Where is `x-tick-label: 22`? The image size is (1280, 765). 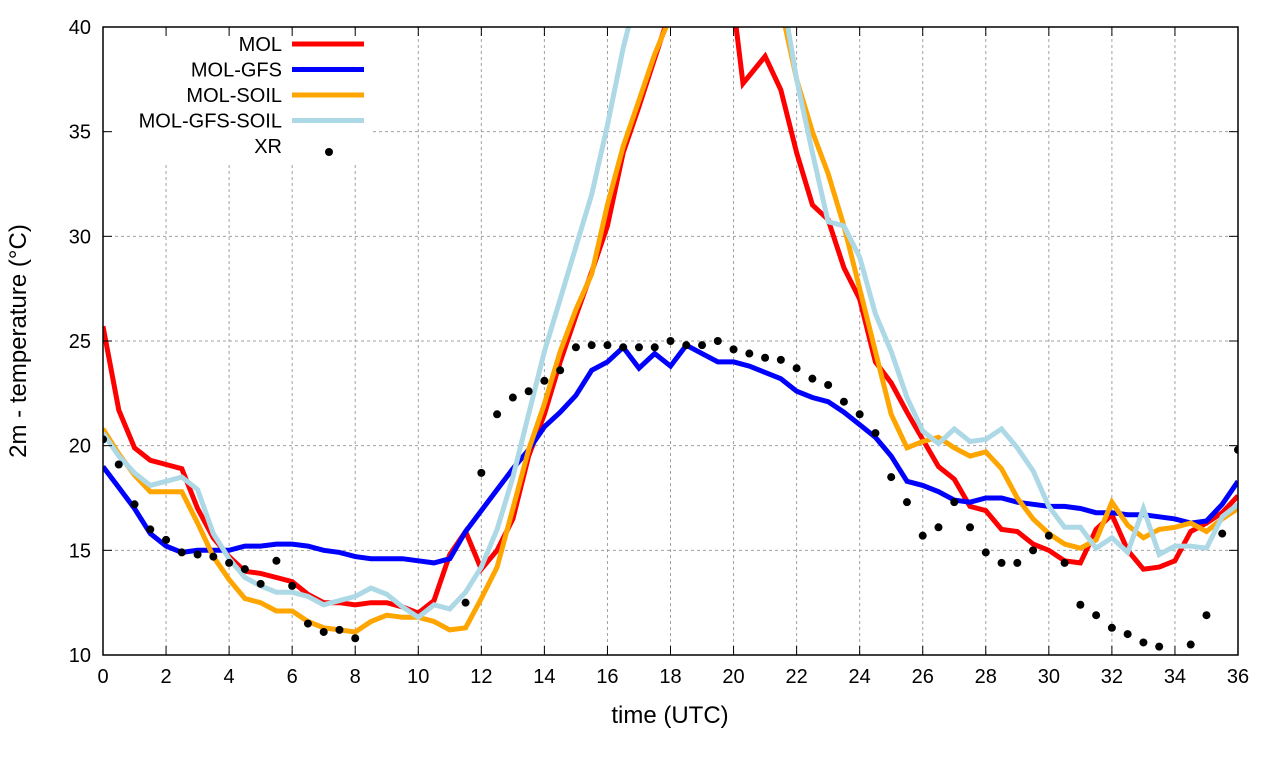 x-tick-label: 22 is located at coordinates (796, 677).